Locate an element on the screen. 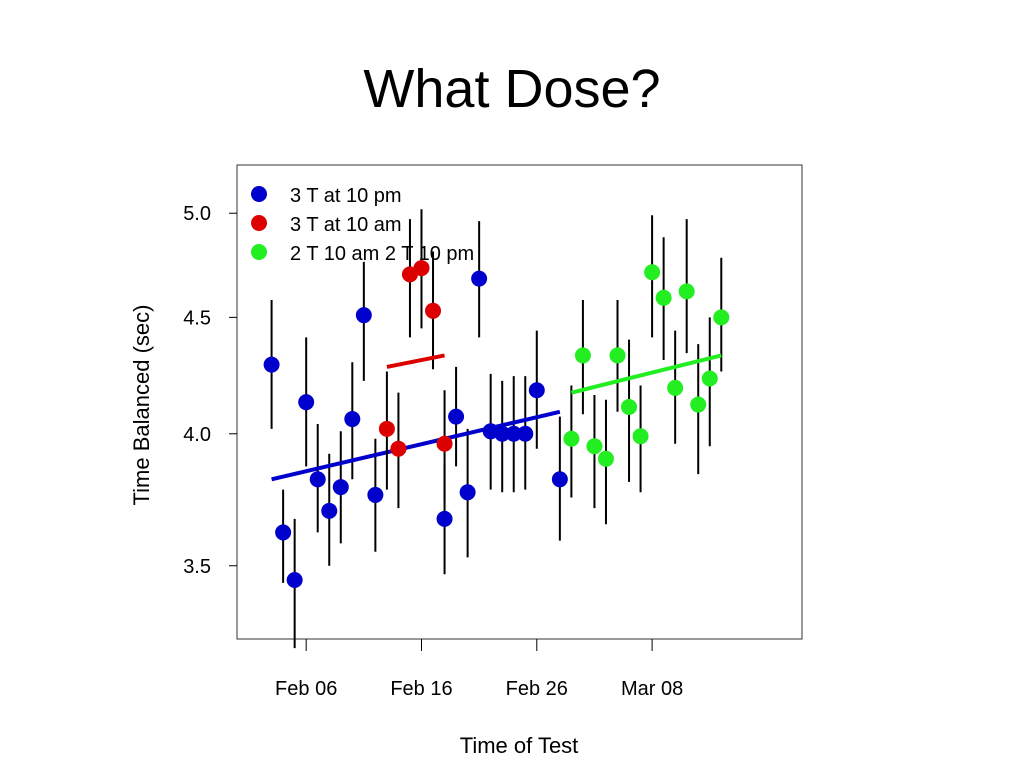 The width and height of the screenshot is (1024, 768). x-tick-label: Feb 26 is located at coordinates (537, 689).